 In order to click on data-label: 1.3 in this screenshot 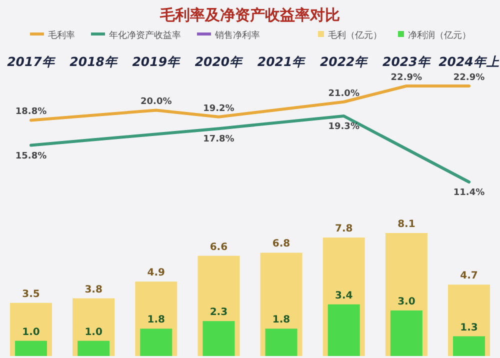, I will do `click(469, 328)`.